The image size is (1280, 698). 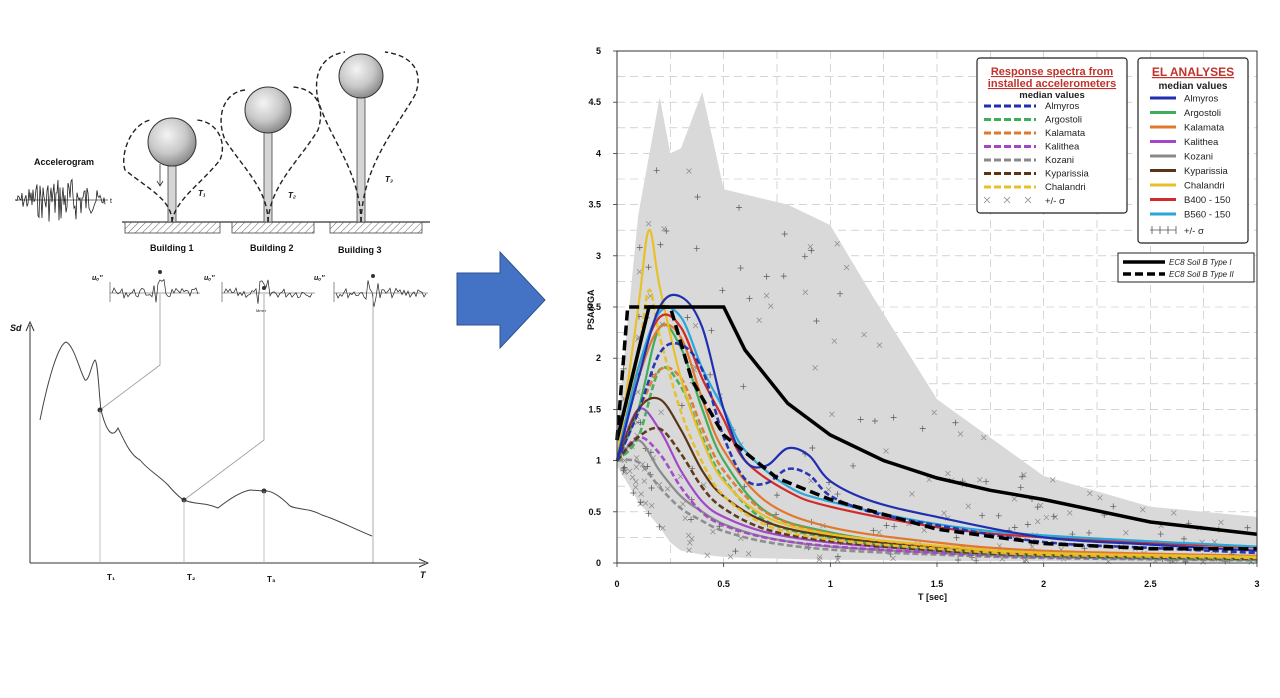 I want to click on y-tick-label: 0, so click(x=598, y=563).